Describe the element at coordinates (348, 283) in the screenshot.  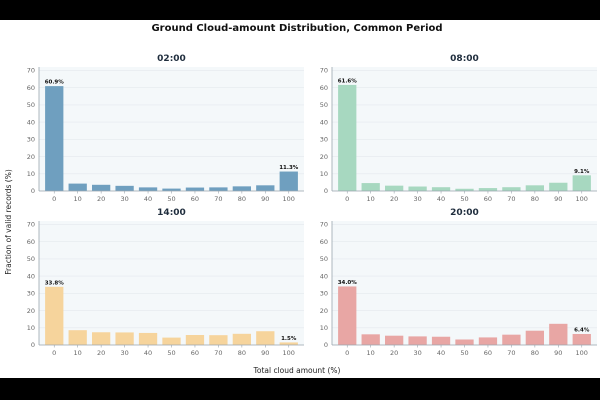
I see `data-label: 34.0%` at that location.